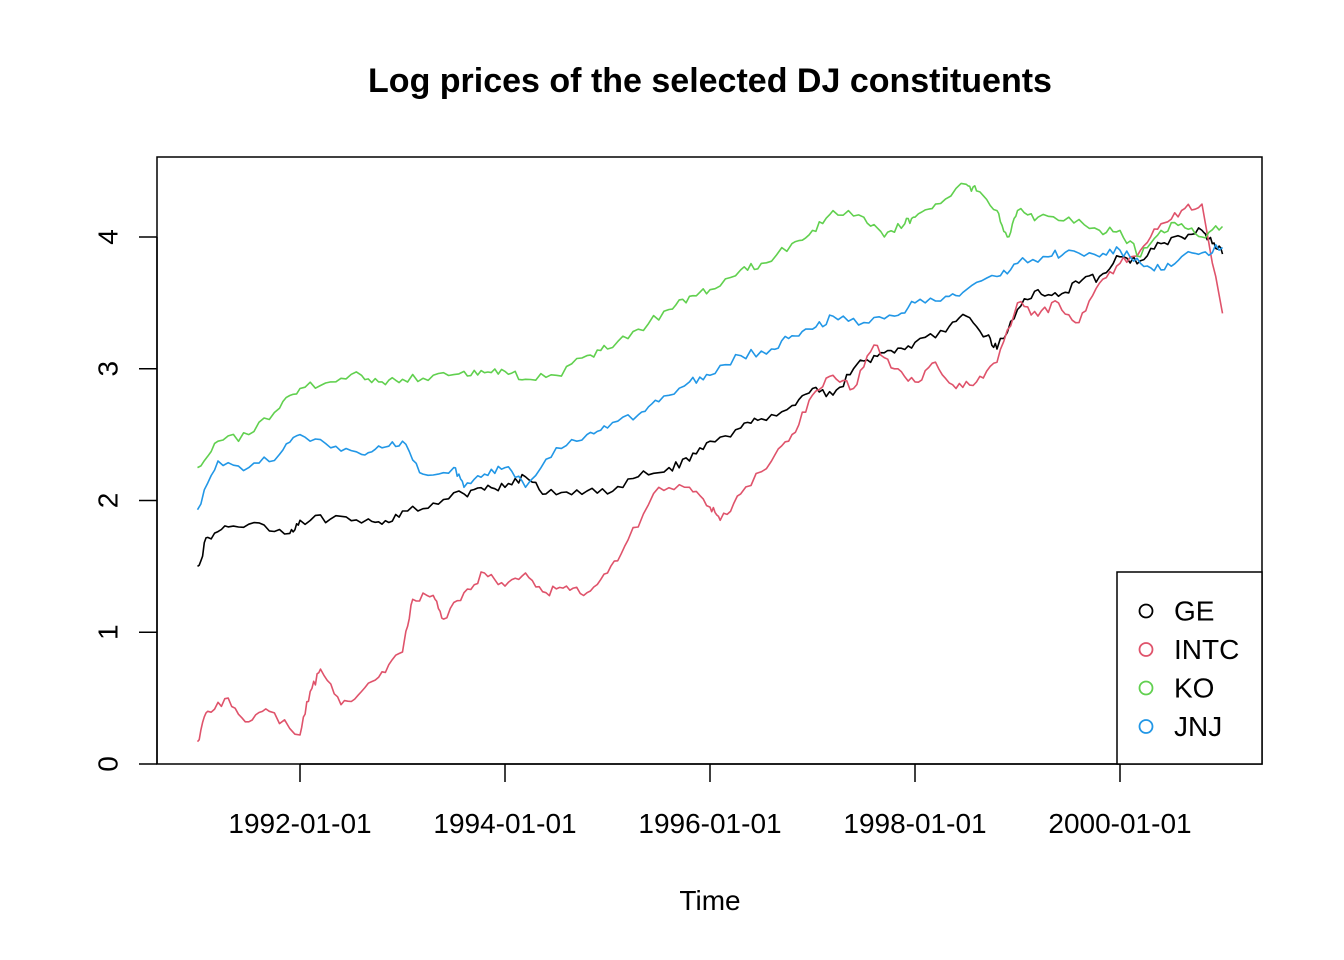 Image resolution: width=1344 pixels, height=960 pixels. What do you see at coordinates (108, 501) in the screenshot?
I see `y-tick-label: 2` at bounding box center [108, 501].